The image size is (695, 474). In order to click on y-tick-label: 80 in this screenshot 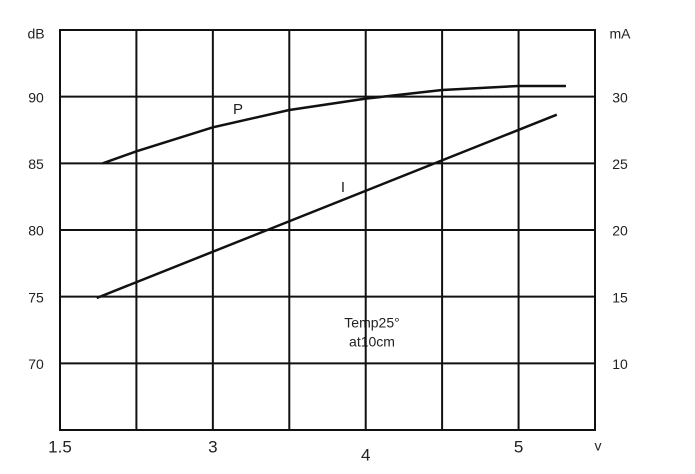, I will do `click(36, 231)`.